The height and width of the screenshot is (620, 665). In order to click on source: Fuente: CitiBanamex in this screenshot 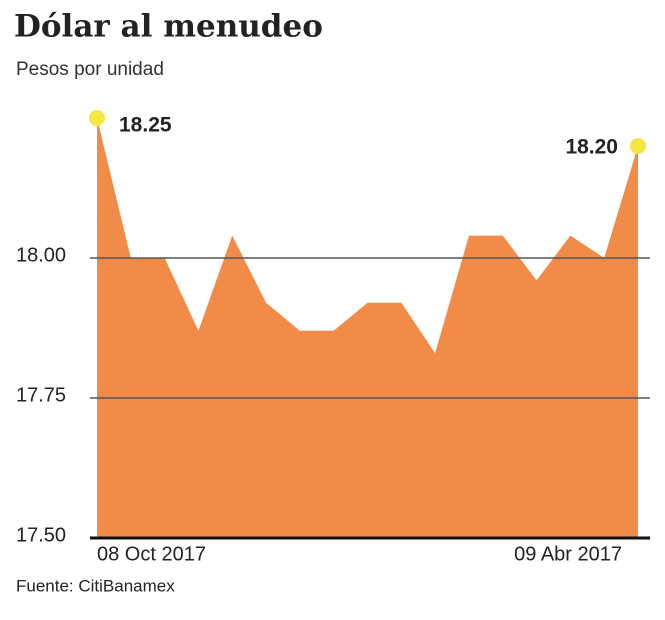, I will do `click(95, 585)`.